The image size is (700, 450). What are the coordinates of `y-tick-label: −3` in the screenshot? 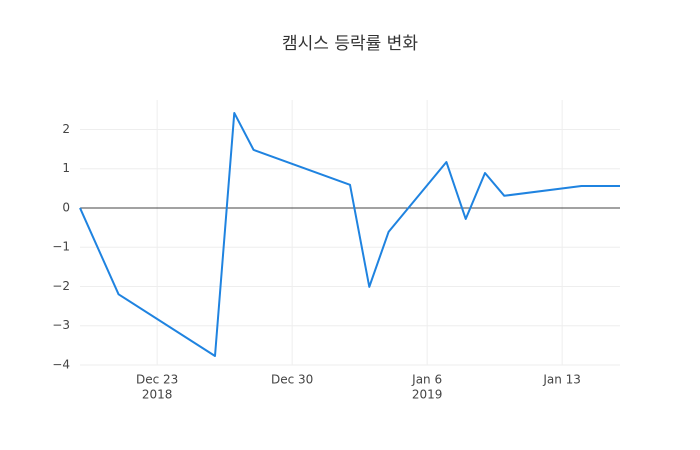 It's located at (61, 325).